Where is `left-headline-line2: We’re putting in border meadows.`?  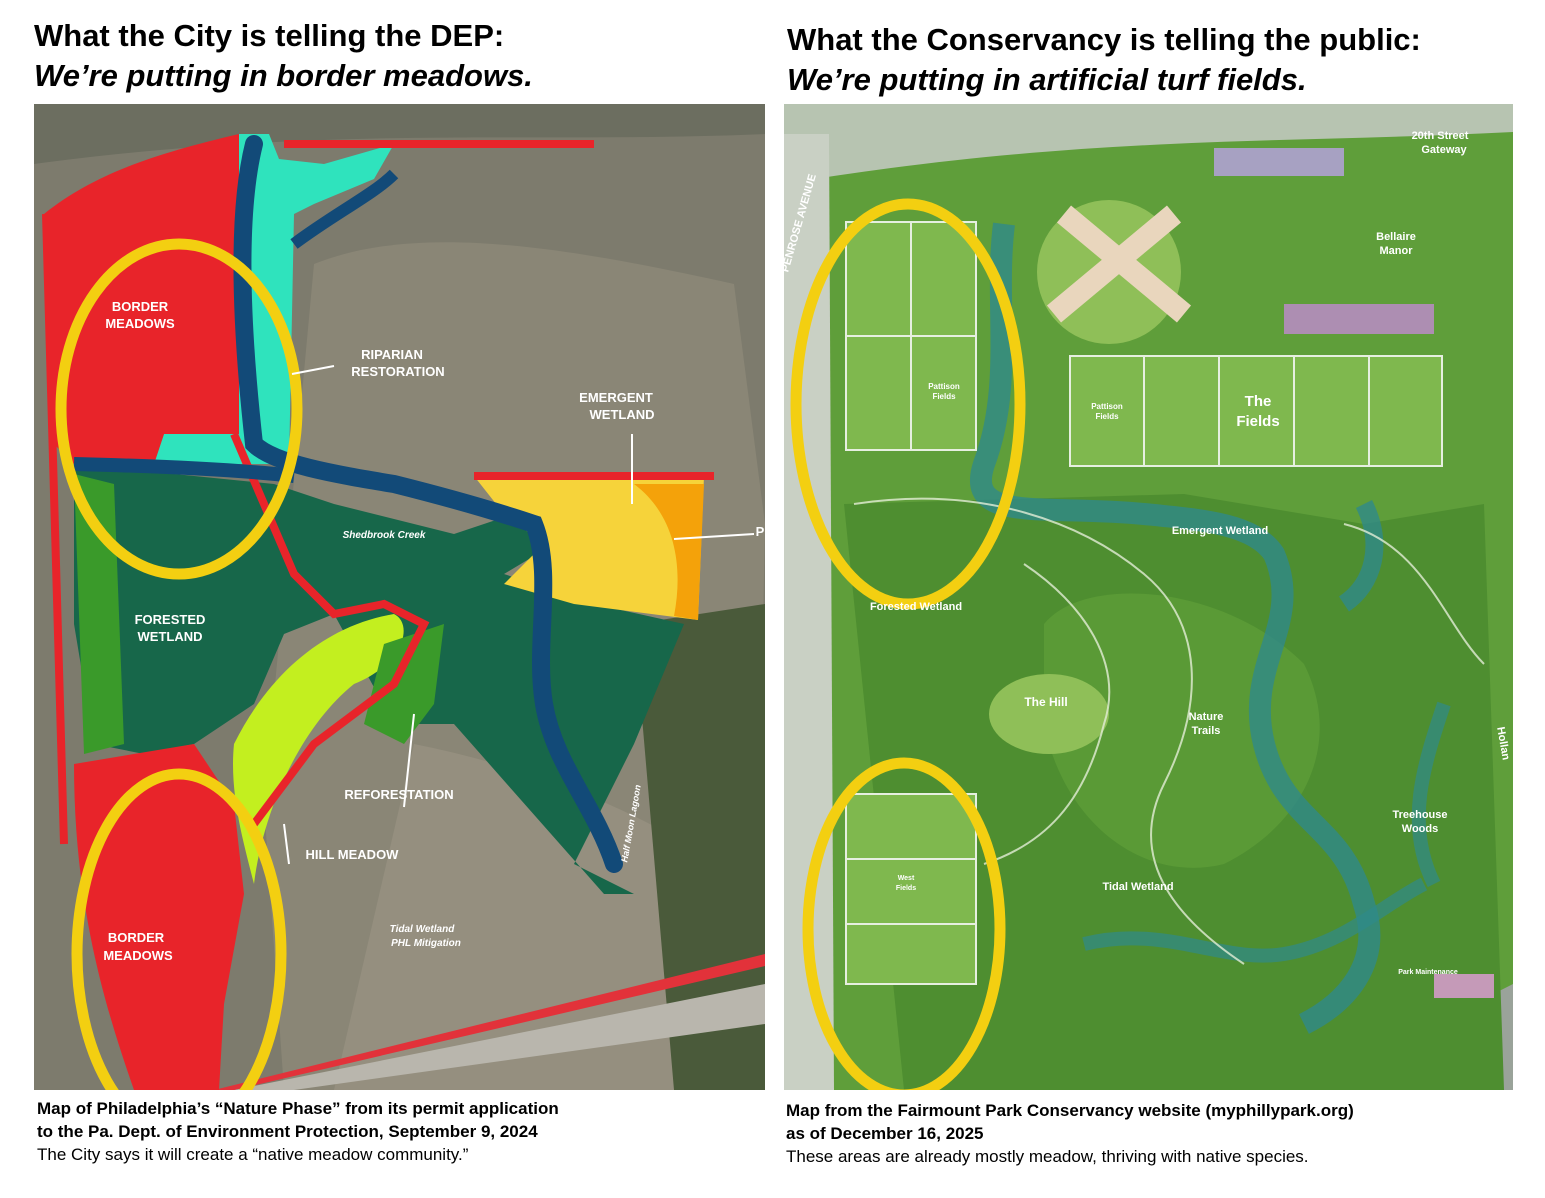
left-headline-line2: We’re putting in border meadows. is located at coordinates (283, 75).